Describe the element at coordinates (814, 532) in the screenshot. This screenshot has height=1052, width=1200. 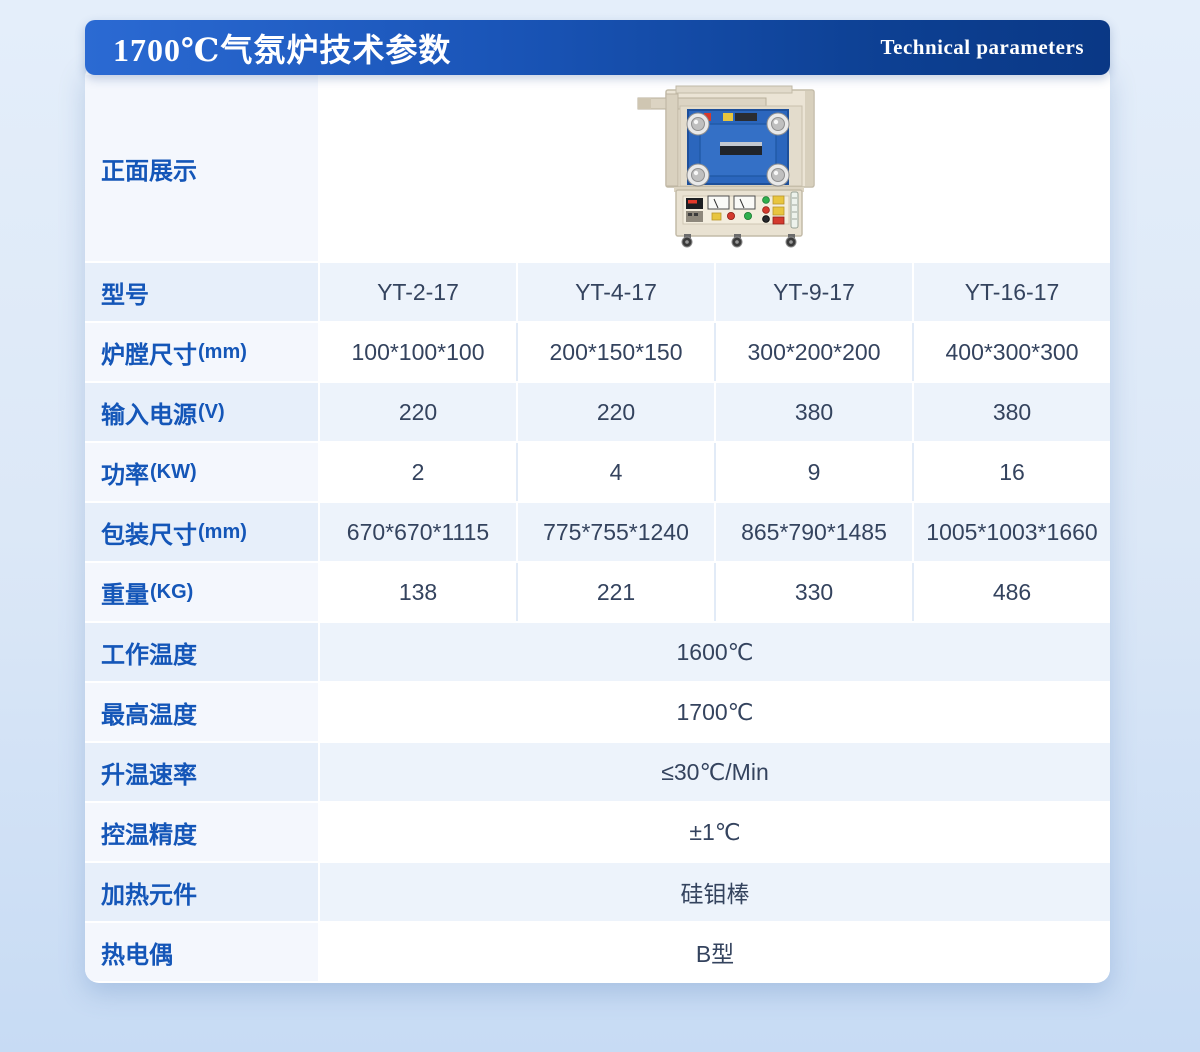
I see `cell-packing-3: 865*790*1485` at that location.